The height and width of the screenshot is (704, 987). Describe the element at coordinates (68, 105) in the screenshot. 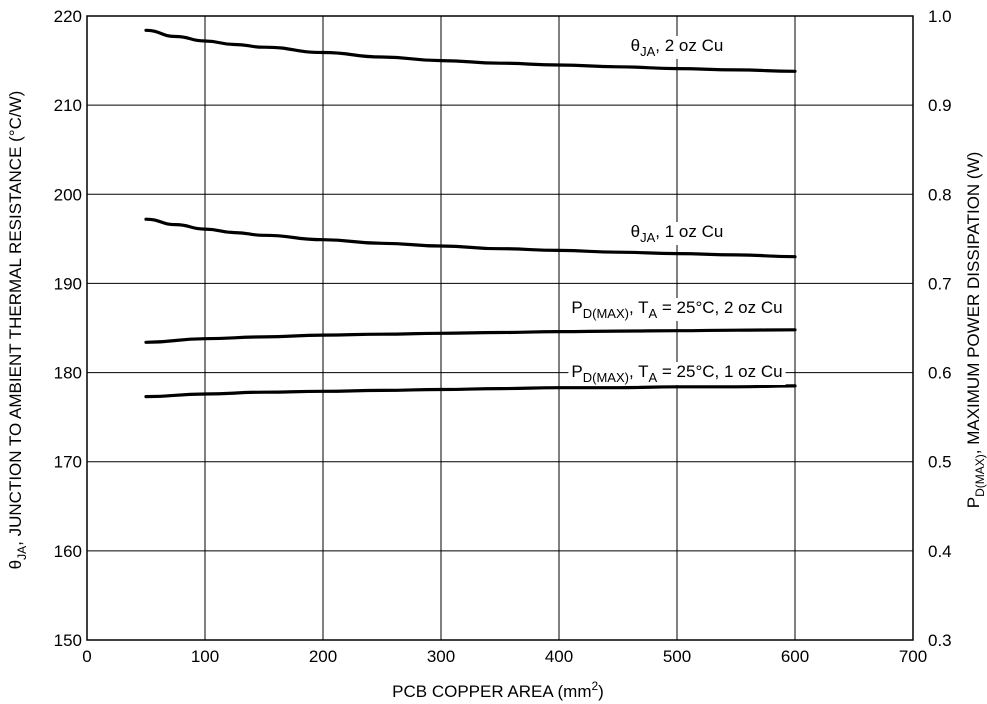

I see `y-left-tick-label: 210` at that location.